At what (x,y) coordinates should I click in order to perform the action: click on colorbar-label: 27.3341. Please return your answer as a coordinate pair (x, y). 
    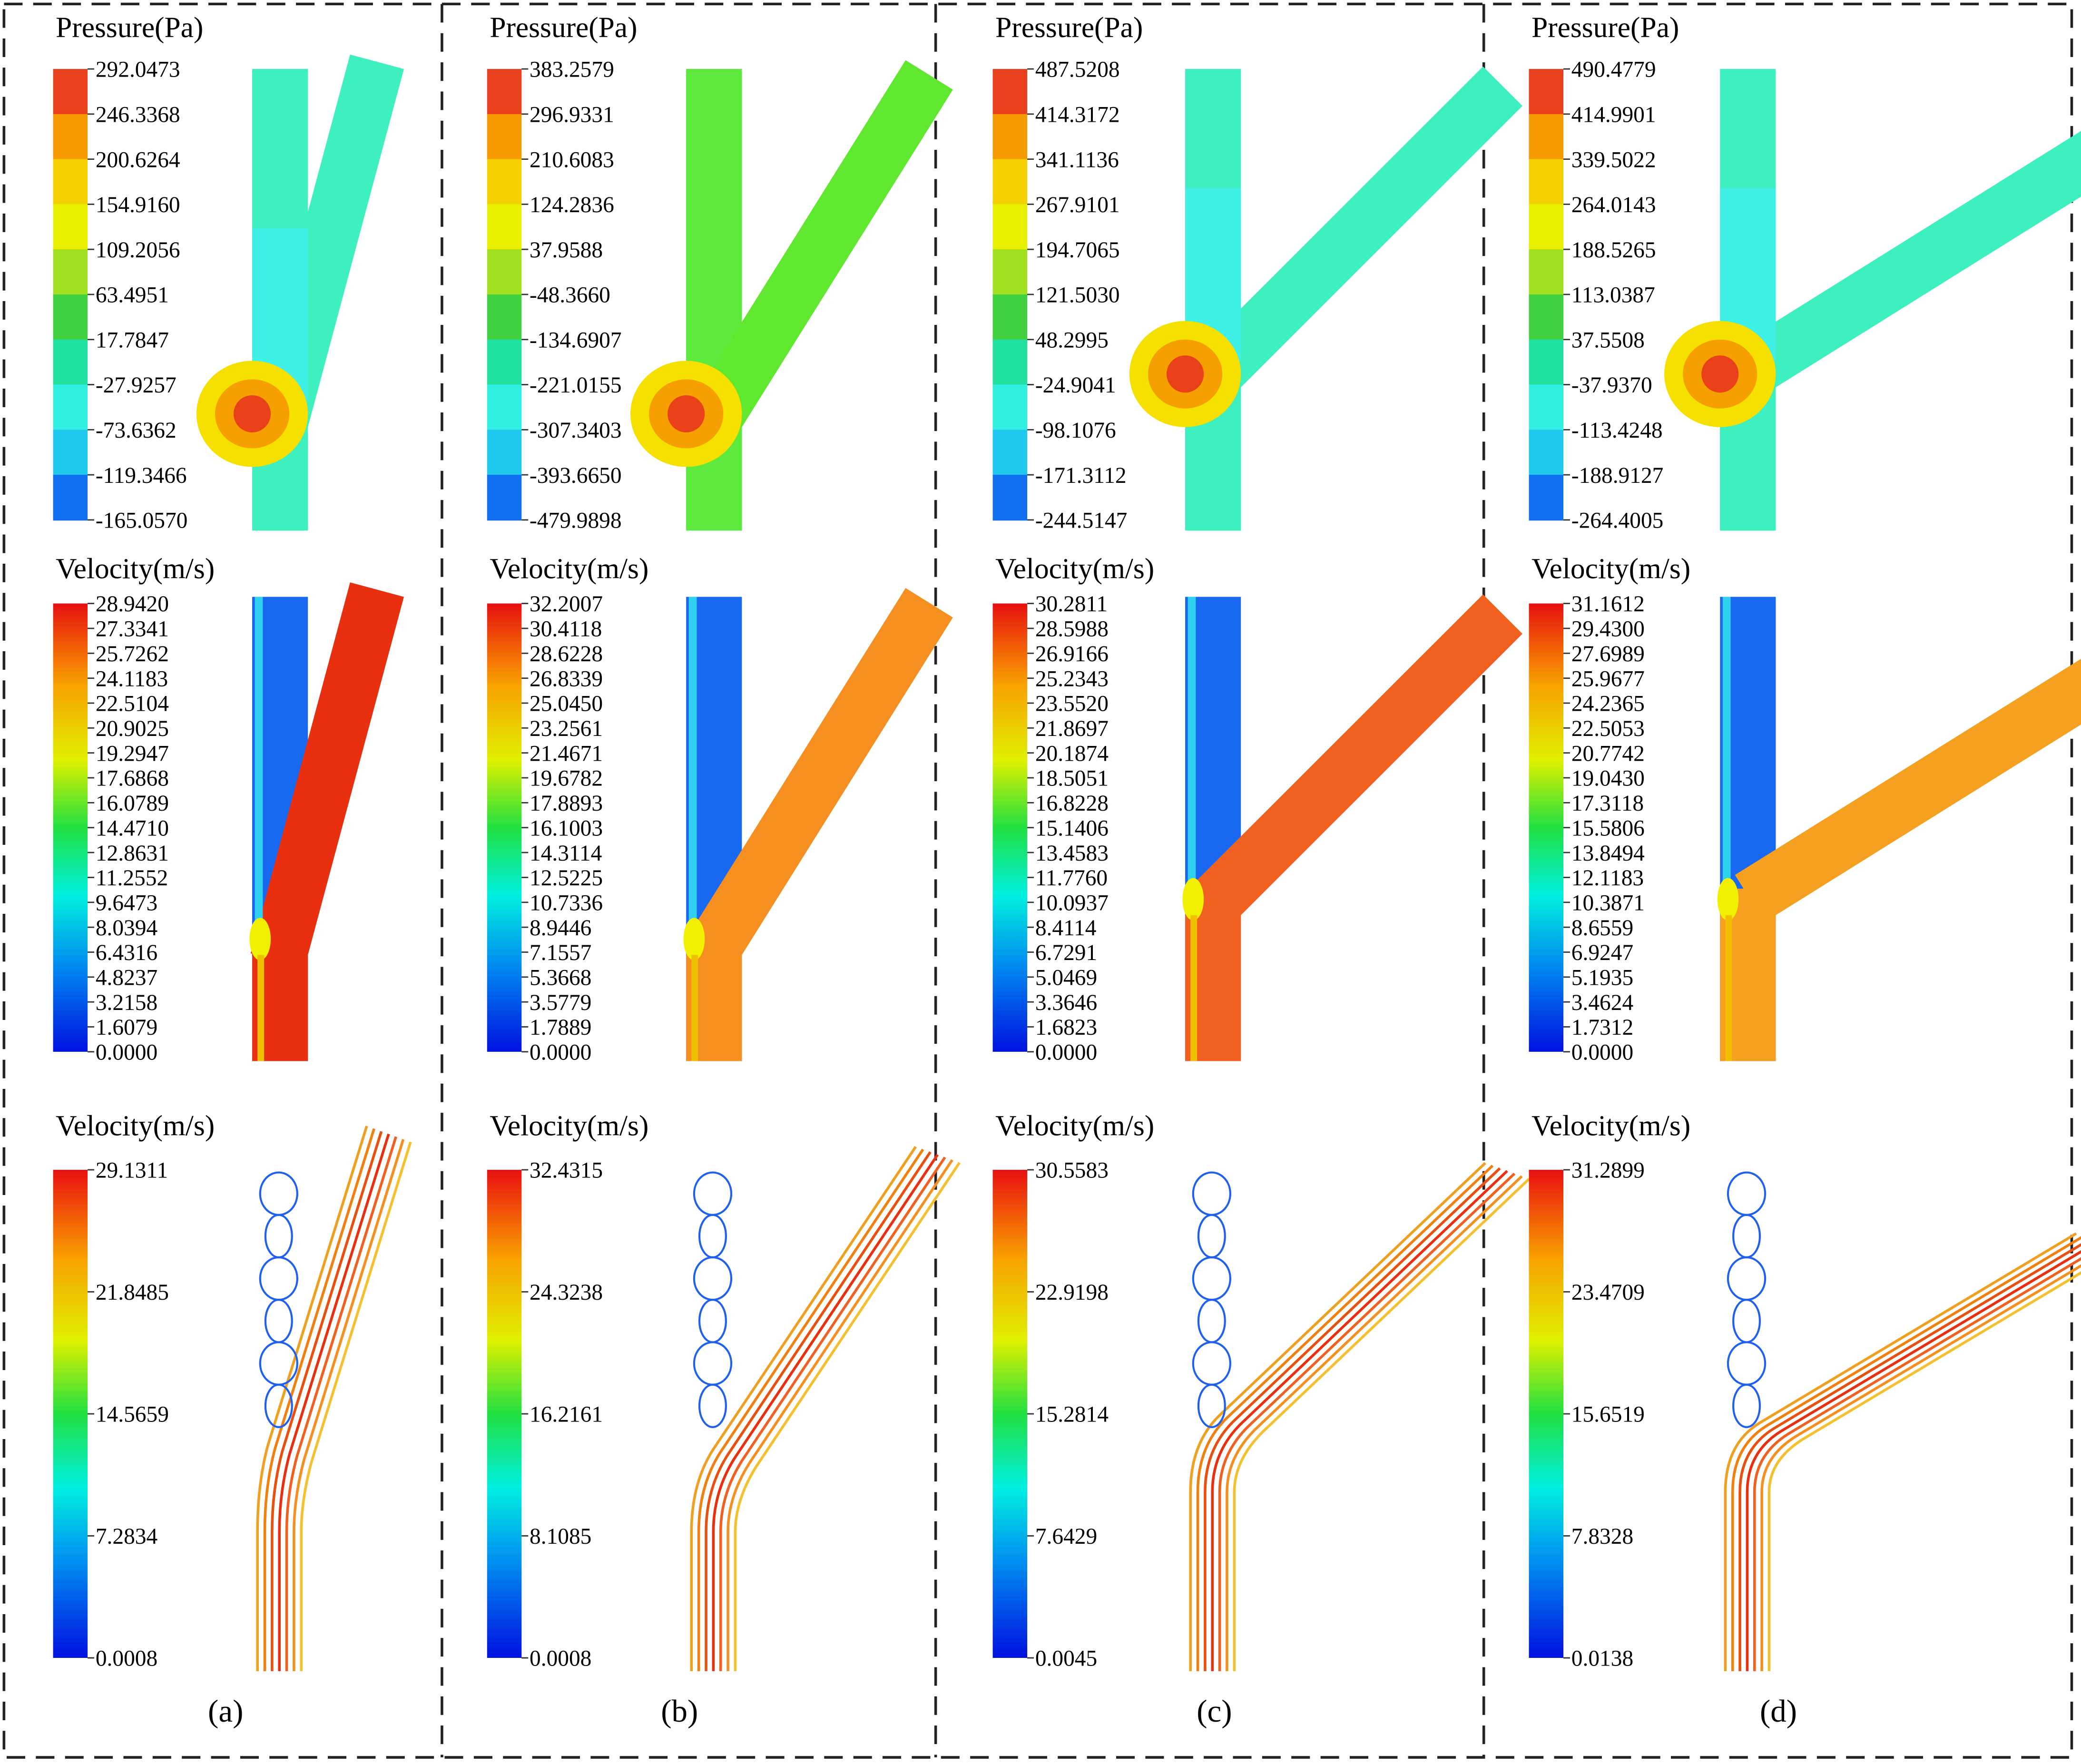
    Looking at the image, I should click on (132, 629).